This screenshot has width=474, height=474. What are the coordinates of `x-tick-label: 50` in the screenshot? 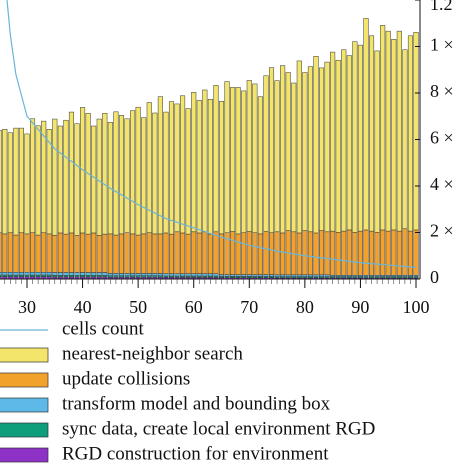 It's located at (138, 307).